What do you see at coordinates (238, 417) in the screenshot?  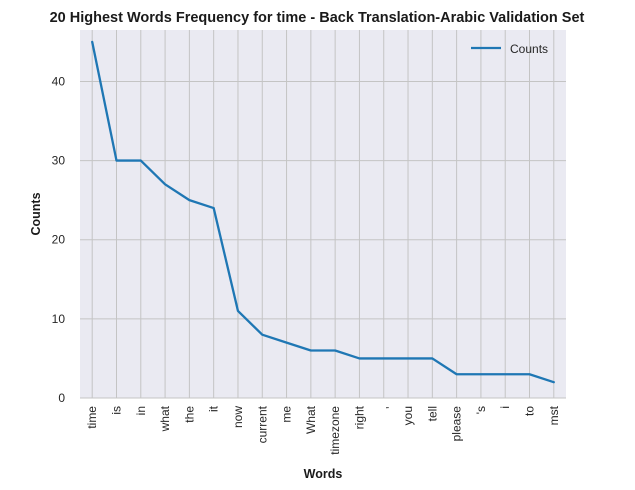 I see `x-tick-label: now` at bounding box center [238, 417].